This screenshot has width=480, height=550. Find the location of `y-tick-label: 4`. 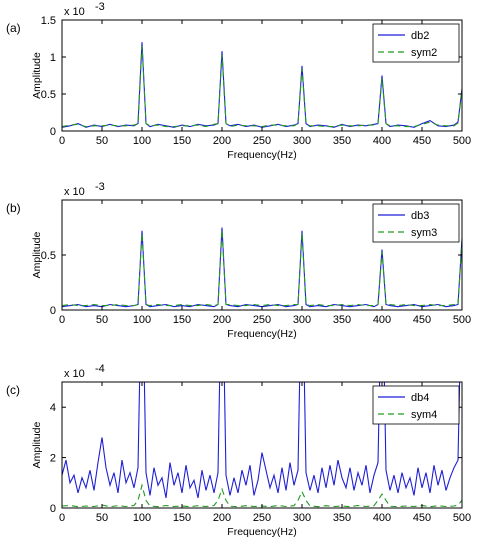

y-tick-label: 4 is located at coordinates (53, 408).